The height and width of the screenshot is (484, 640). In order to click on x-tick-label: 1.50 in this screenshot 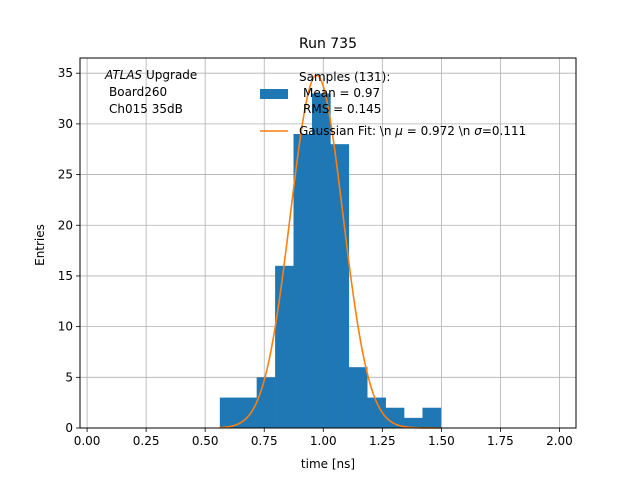, I will do `click(441, 441)`.